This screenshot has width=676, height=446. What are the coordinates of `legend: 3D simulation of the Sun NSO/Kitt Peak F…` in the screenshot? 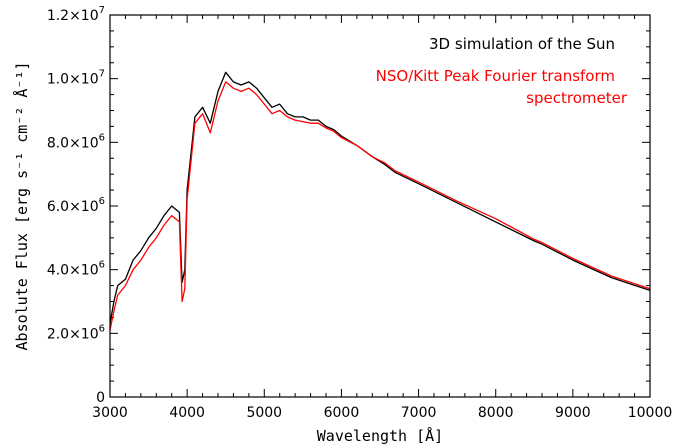 It's located at (502, 71).